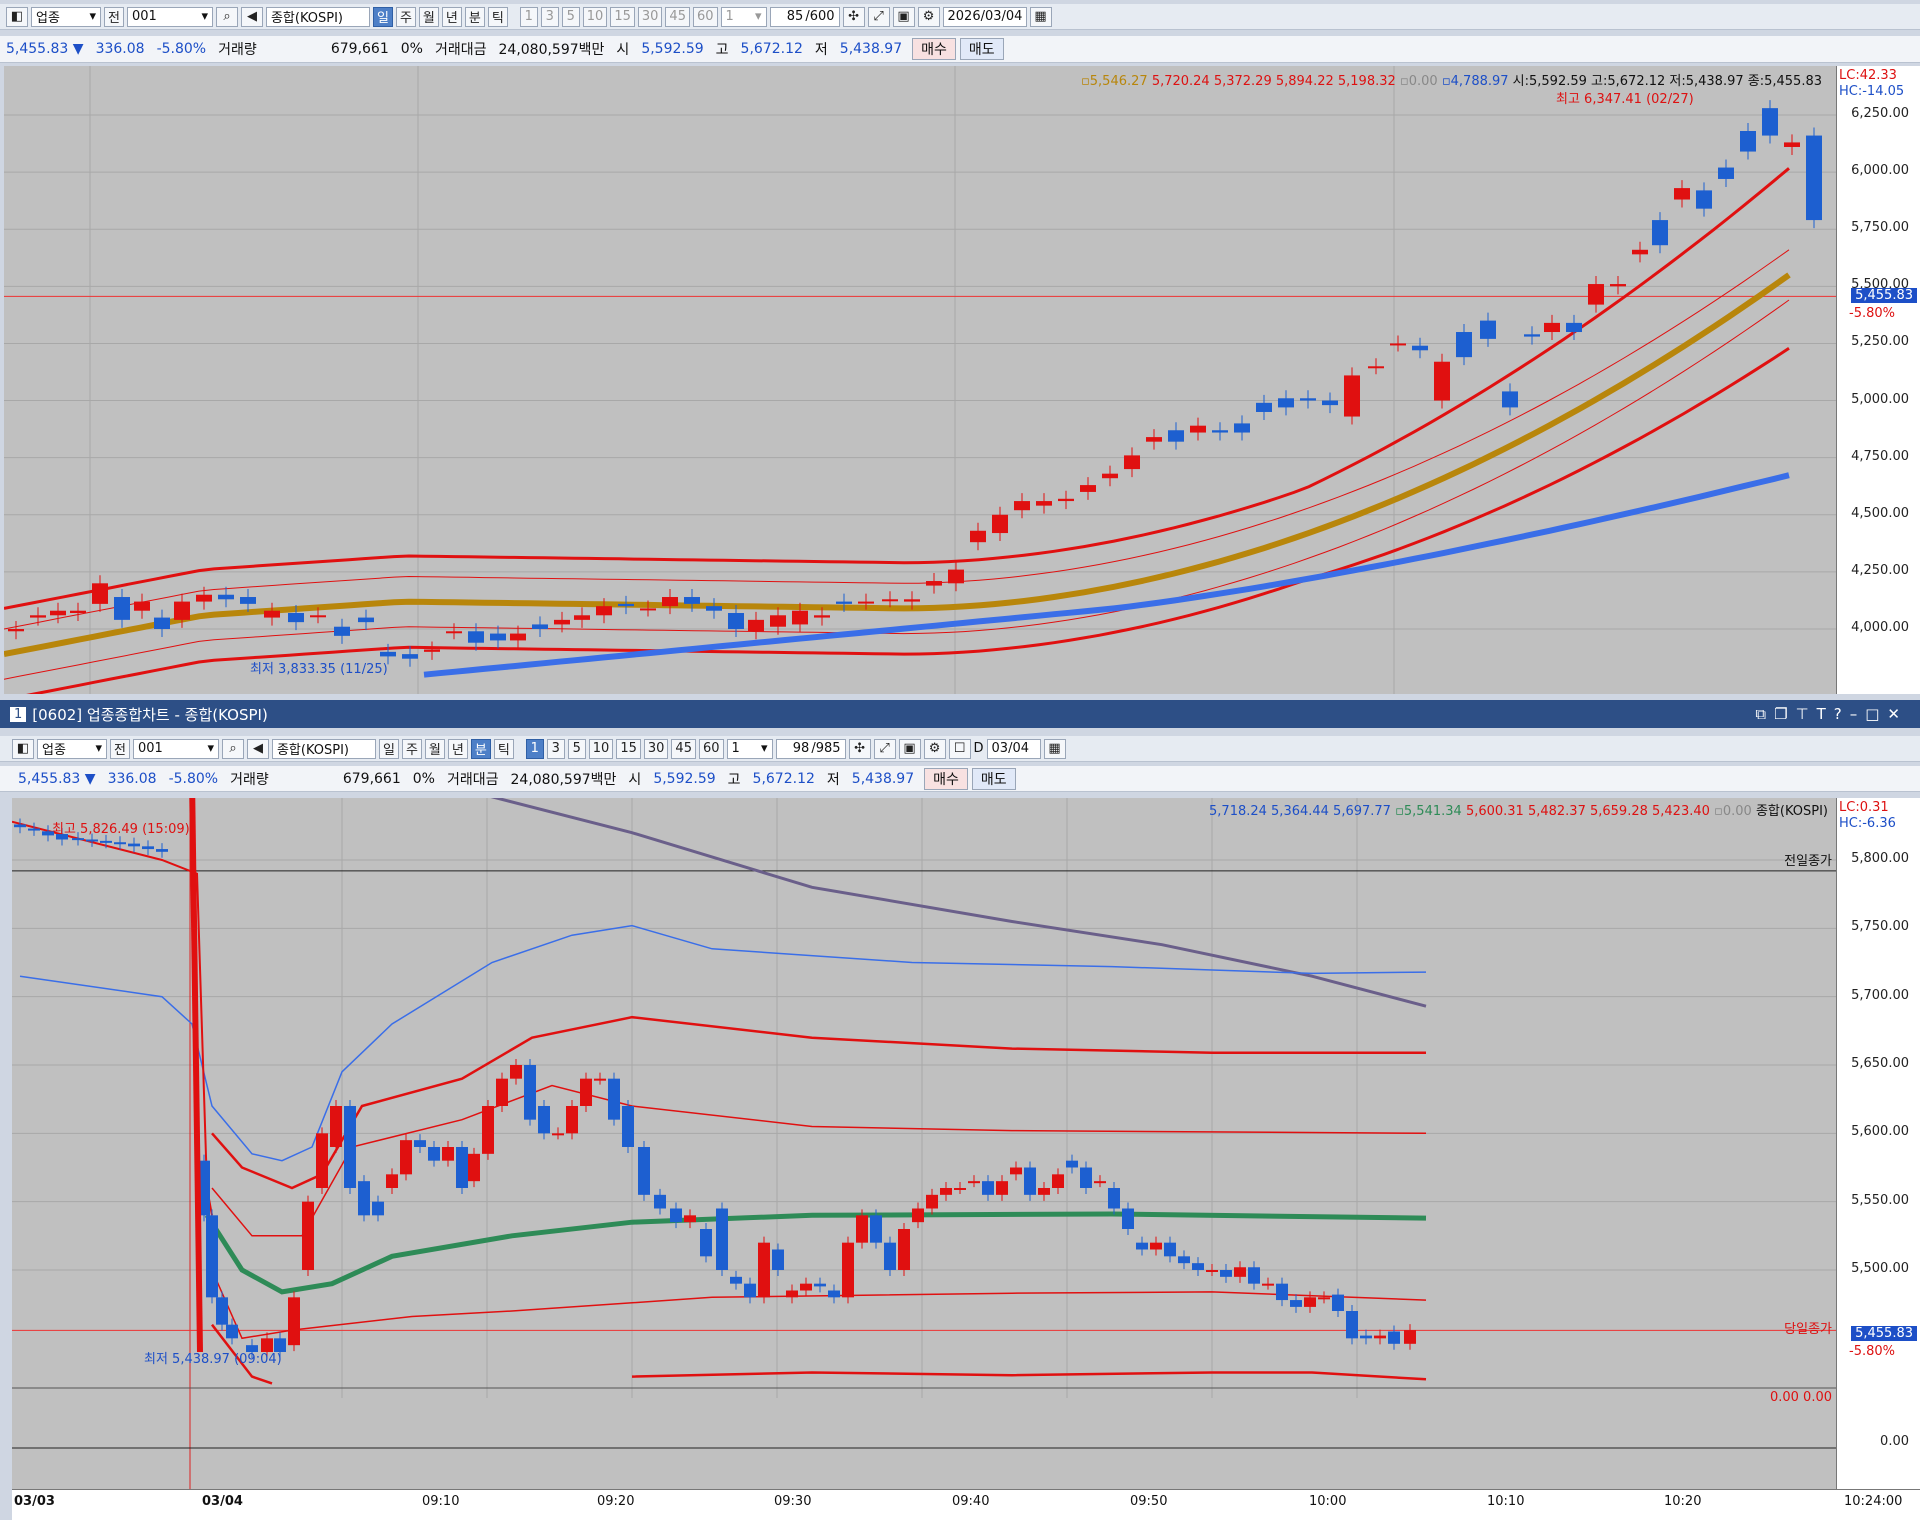  What do you see at coordinates (204, 16) in the screenshot?
I see `chevron-down-icon: ▾` at bounding box center [204, 16].